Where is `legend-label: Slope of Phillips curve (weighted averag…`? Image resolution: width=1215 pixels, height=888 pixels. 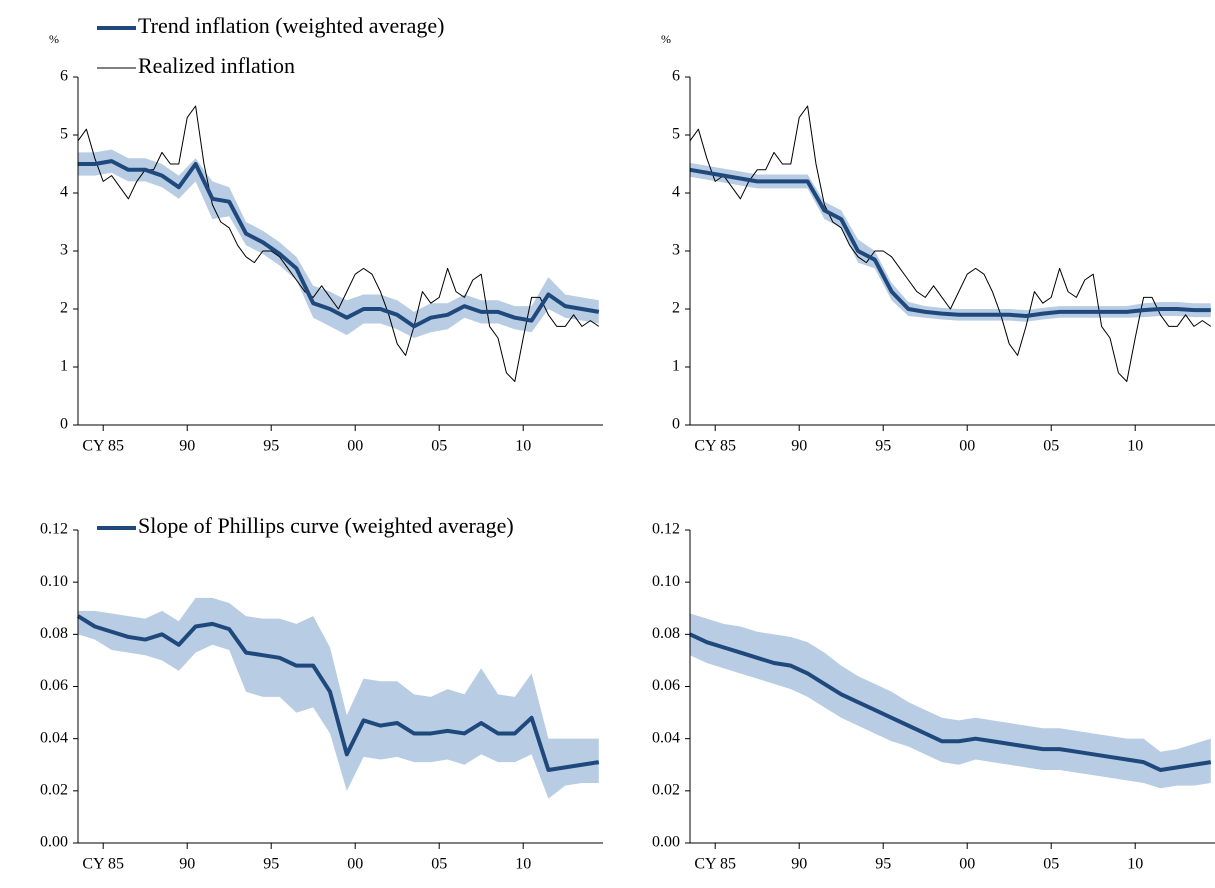
legend-label: Slope of Phillips curve (weighted averag… is located at coordinates (326, 525).